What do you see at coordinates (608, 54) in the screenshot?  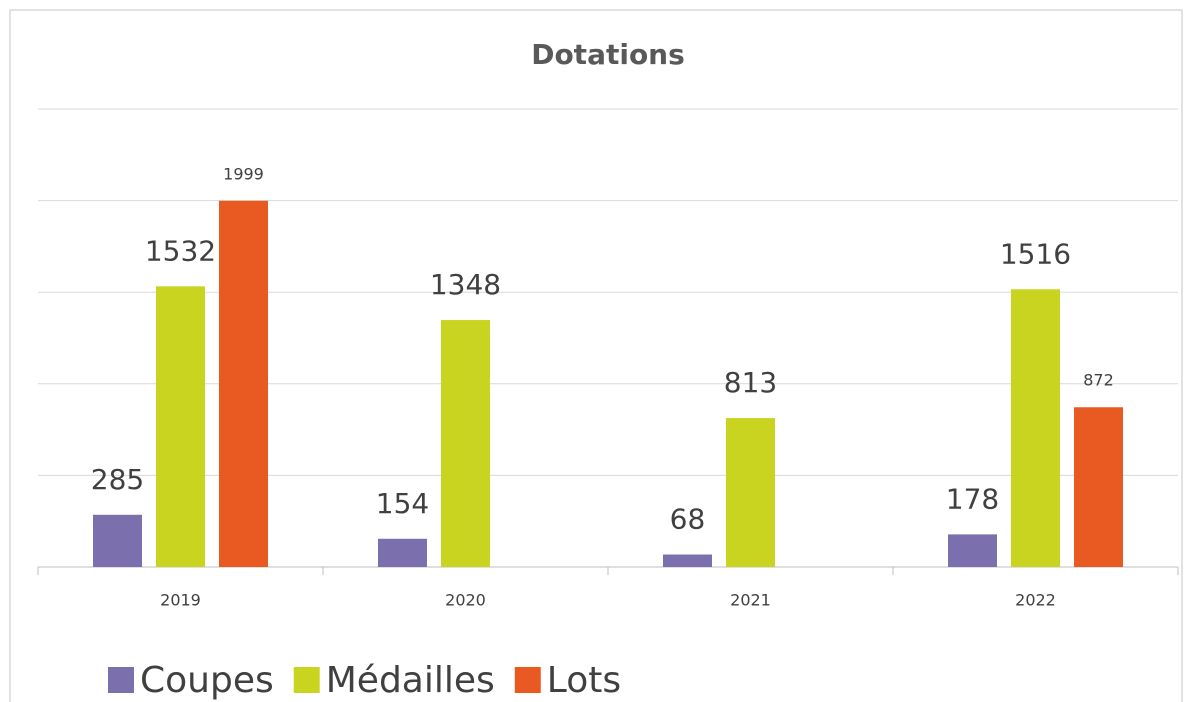 I see `chart-title: Dotations` at bounding box center [608, 54].